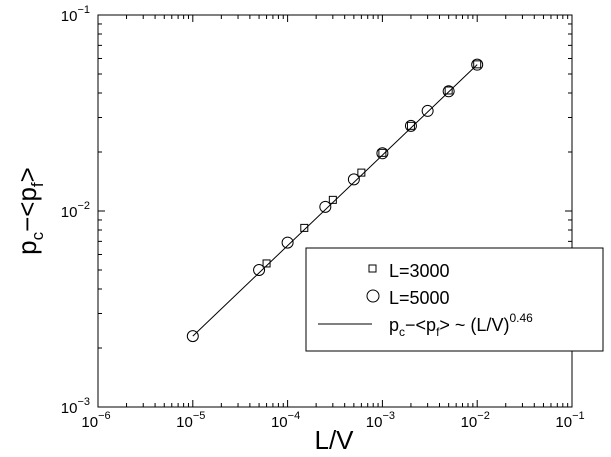  What do you see at coordinates (334, 440) in the screenshot?
I see `x-axis-label: L/V` at bounding box center [334, 440].